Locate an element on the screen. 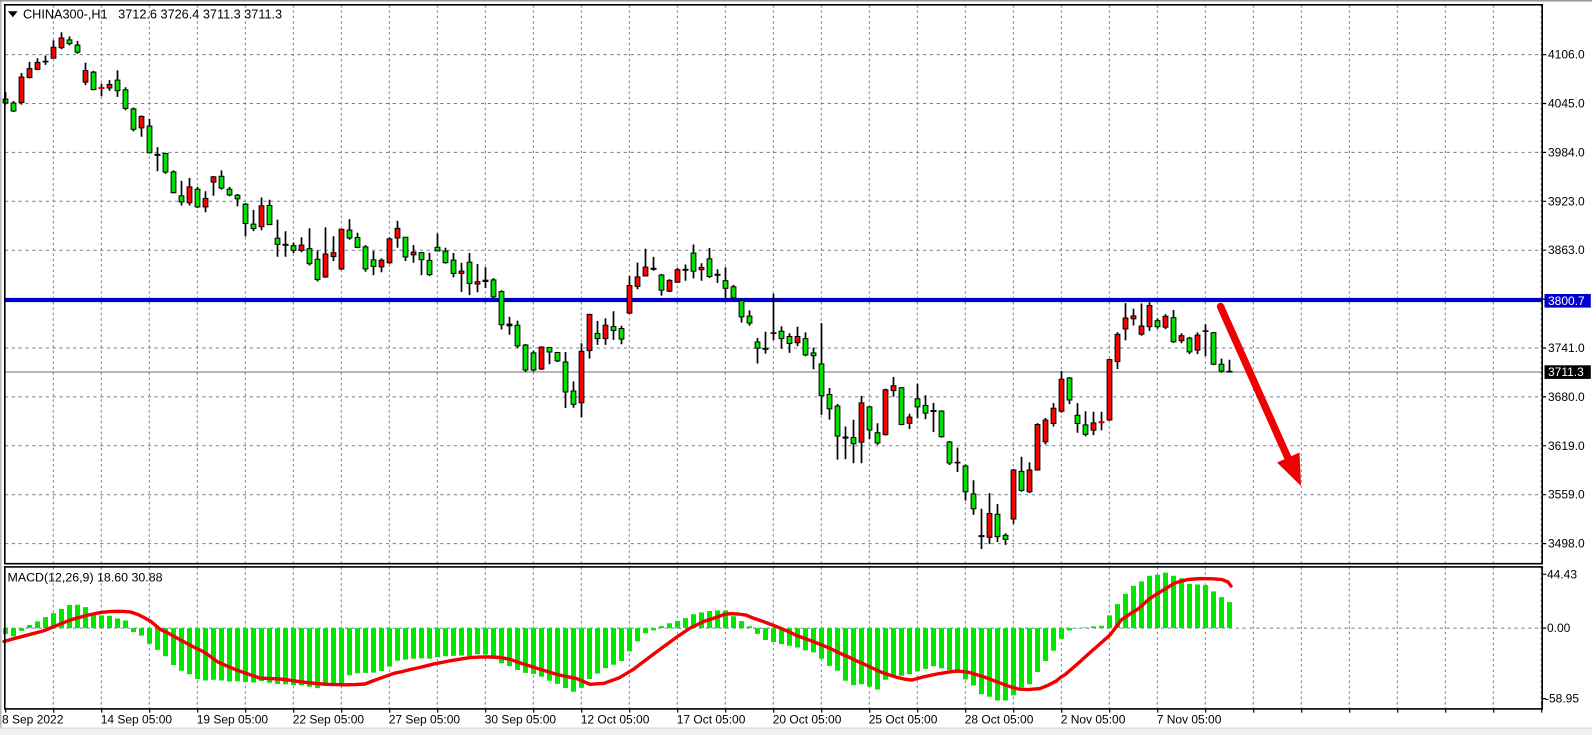 Image resolution: width=1592 pixels, height=735 pixels. svg-text: 8 Sep 2022 is located at coordinates (33, 719).